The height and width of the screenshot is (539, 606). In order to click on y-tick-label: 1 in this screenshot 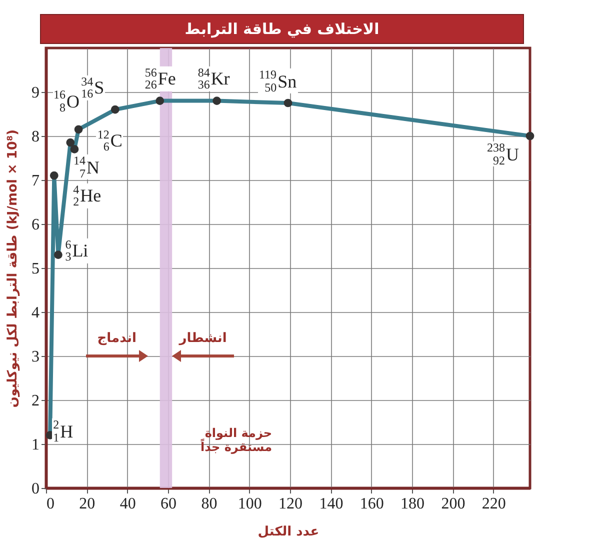, I will do `click(36, 445)`.